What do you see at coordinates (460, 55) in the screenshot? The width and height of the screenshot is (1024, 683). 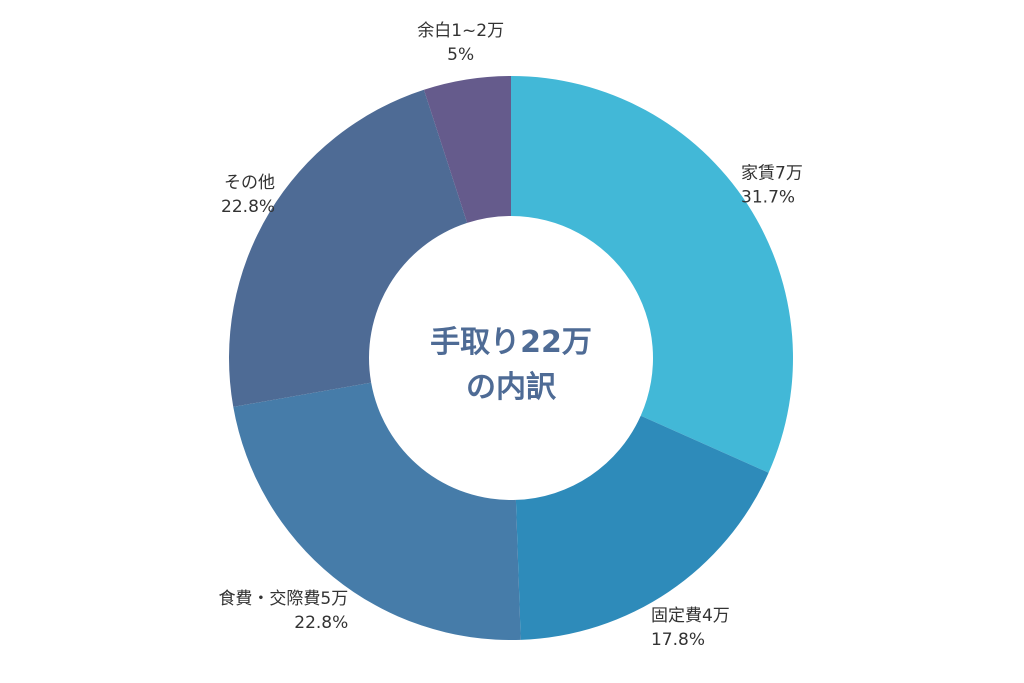 I see `slice-label-percent-4: 5%` at bounding box center [460, 55].